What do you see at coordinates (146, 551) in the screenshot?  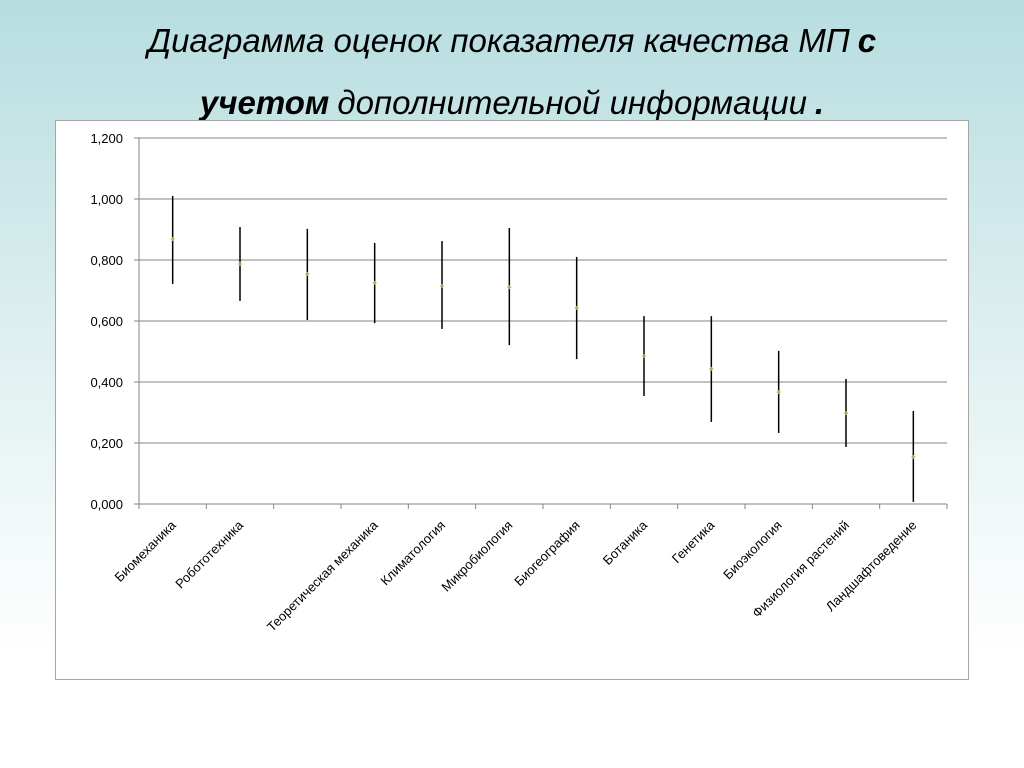 I see `x-tick-label: Биомеханика` at bounding box center [146, 551].